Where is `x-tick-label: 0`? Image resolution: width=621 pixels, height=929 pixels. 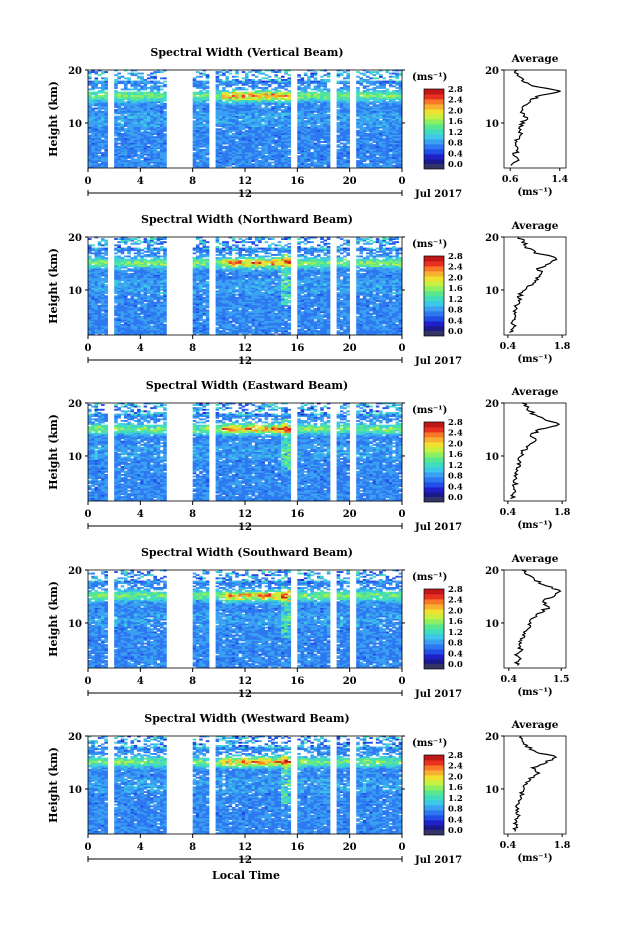 x-tick-label: 0 is located at coordinates (88, 181).